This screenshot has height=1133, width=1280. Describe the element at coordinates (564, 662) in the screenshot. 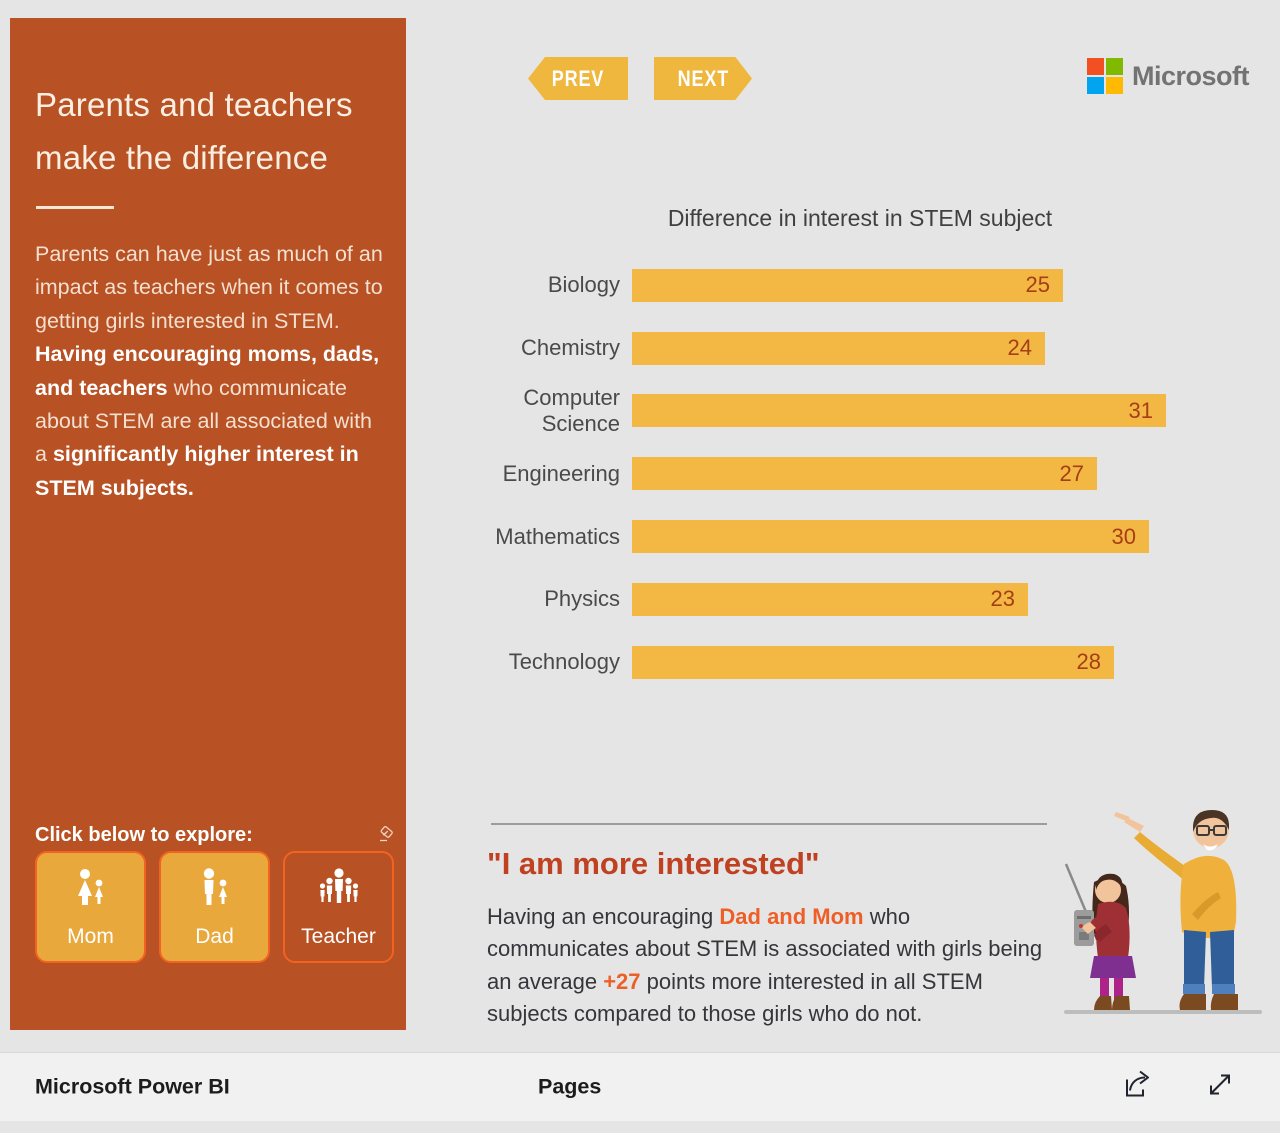

I see `category-label: Technology` at that location.